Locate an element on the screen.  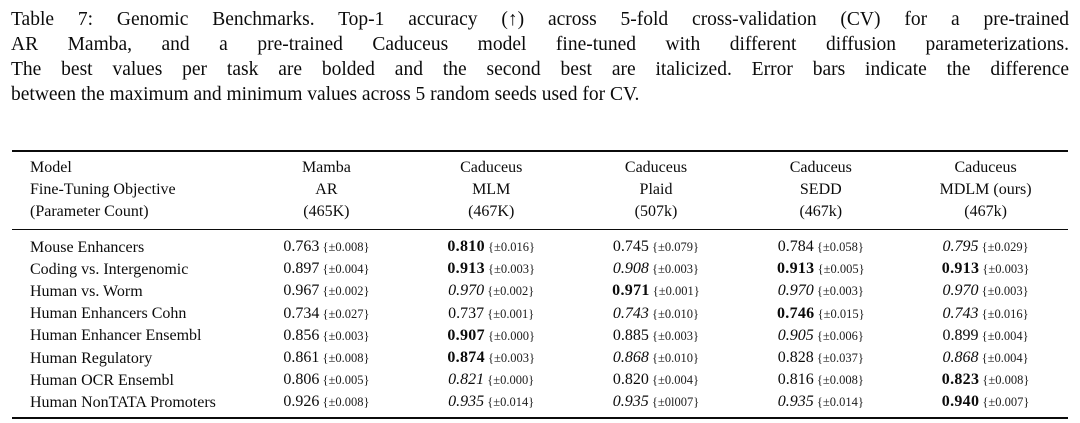
metric-cell: 0.897 {±0.004} is located at coordinates (326, 269).